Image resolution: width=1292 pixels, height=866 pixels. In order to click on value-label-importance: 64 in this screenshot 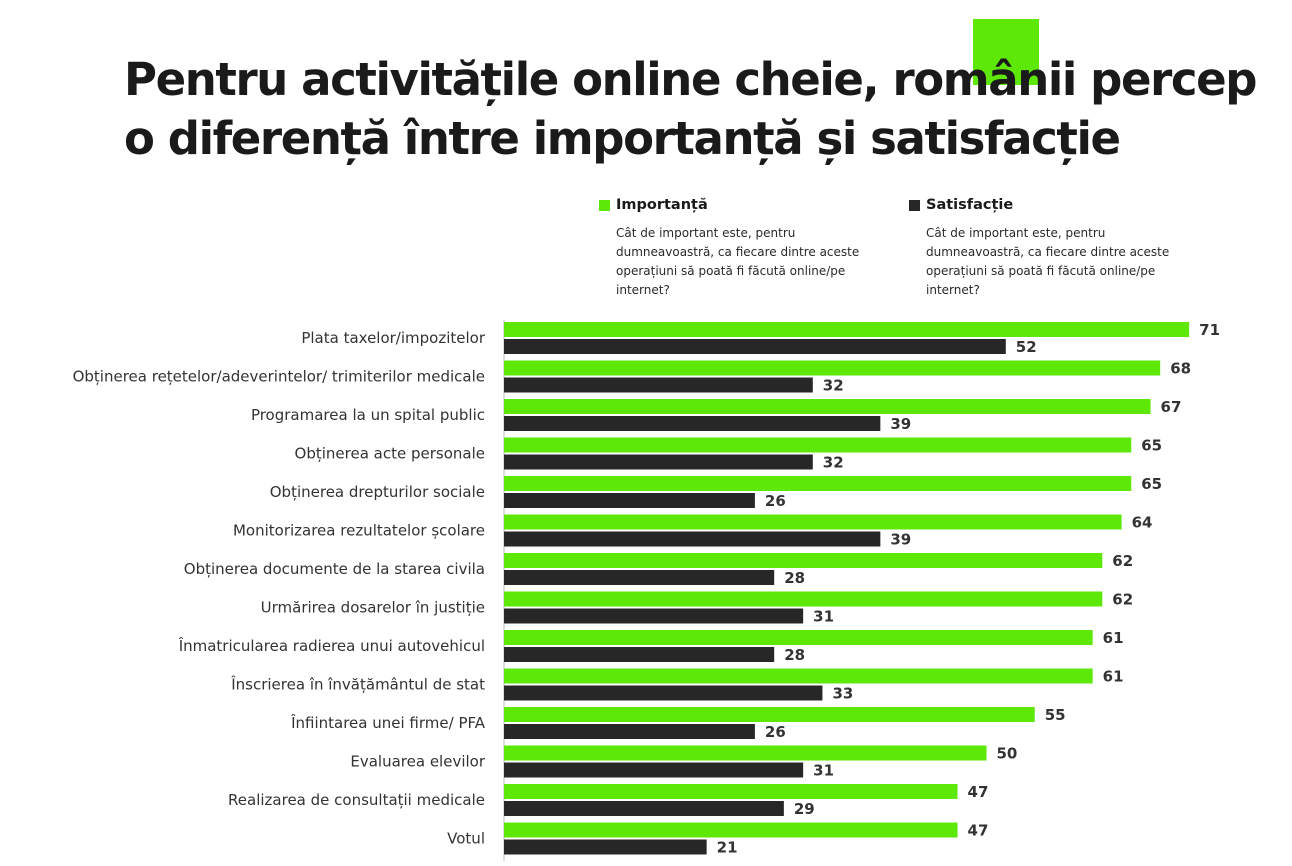, I will do `click(1142, 523)`.